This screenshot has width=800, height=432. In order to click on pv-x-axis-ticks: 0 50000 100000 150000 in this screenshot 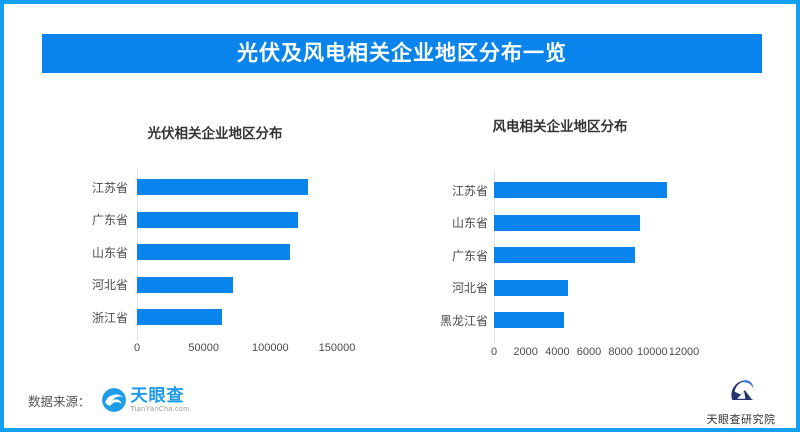, I will do `click(244, 349)`.